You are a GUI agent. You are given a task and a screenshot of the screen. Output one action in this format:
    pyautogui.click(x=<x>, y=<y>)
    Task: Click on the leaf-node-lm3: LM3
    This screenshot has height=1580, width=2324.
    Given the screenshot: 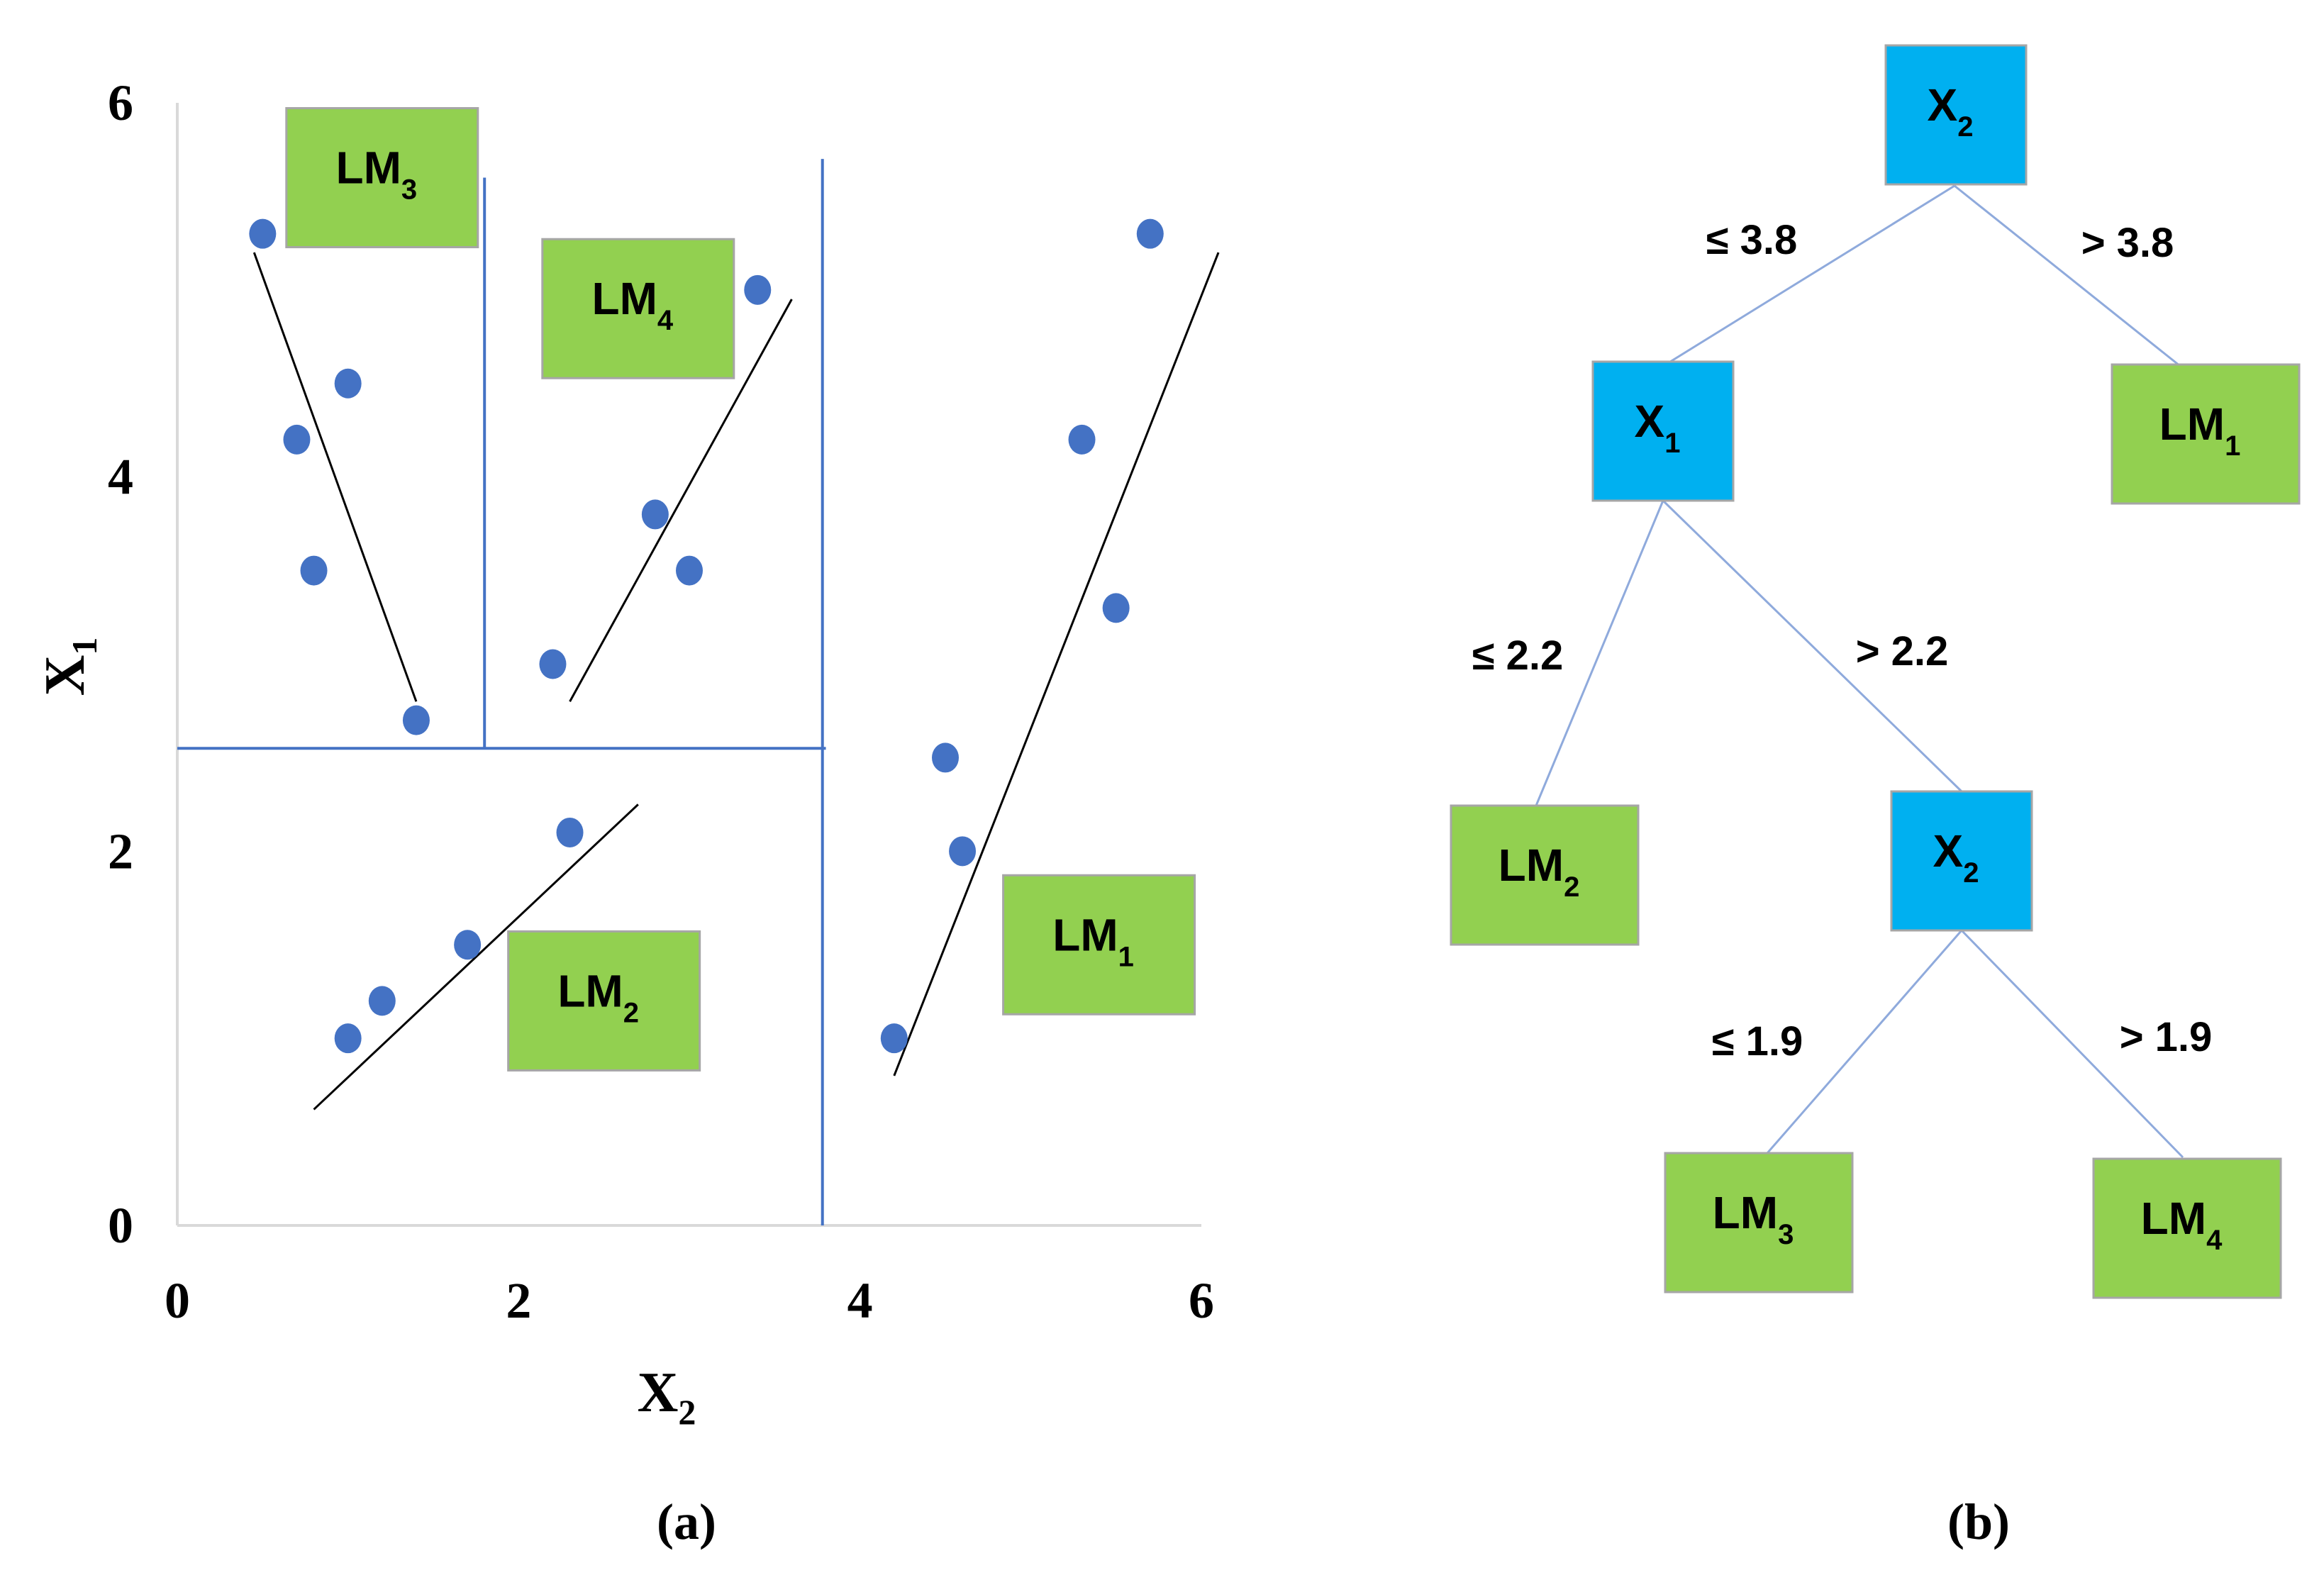 What is the action you would take?
    pyautogui.click(x=1759, y=1223)
    